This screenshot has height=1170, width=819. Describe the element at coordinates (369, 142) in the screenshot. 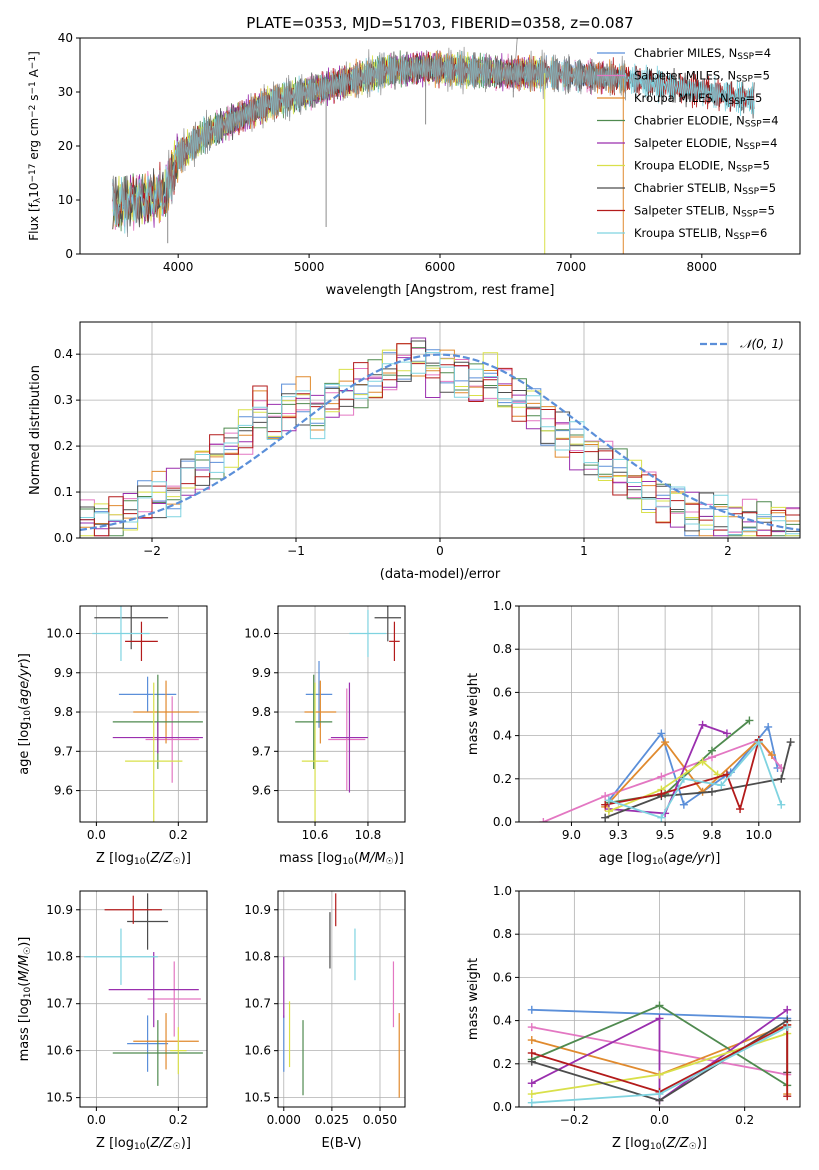

I see `observed-spectrum` at that location.